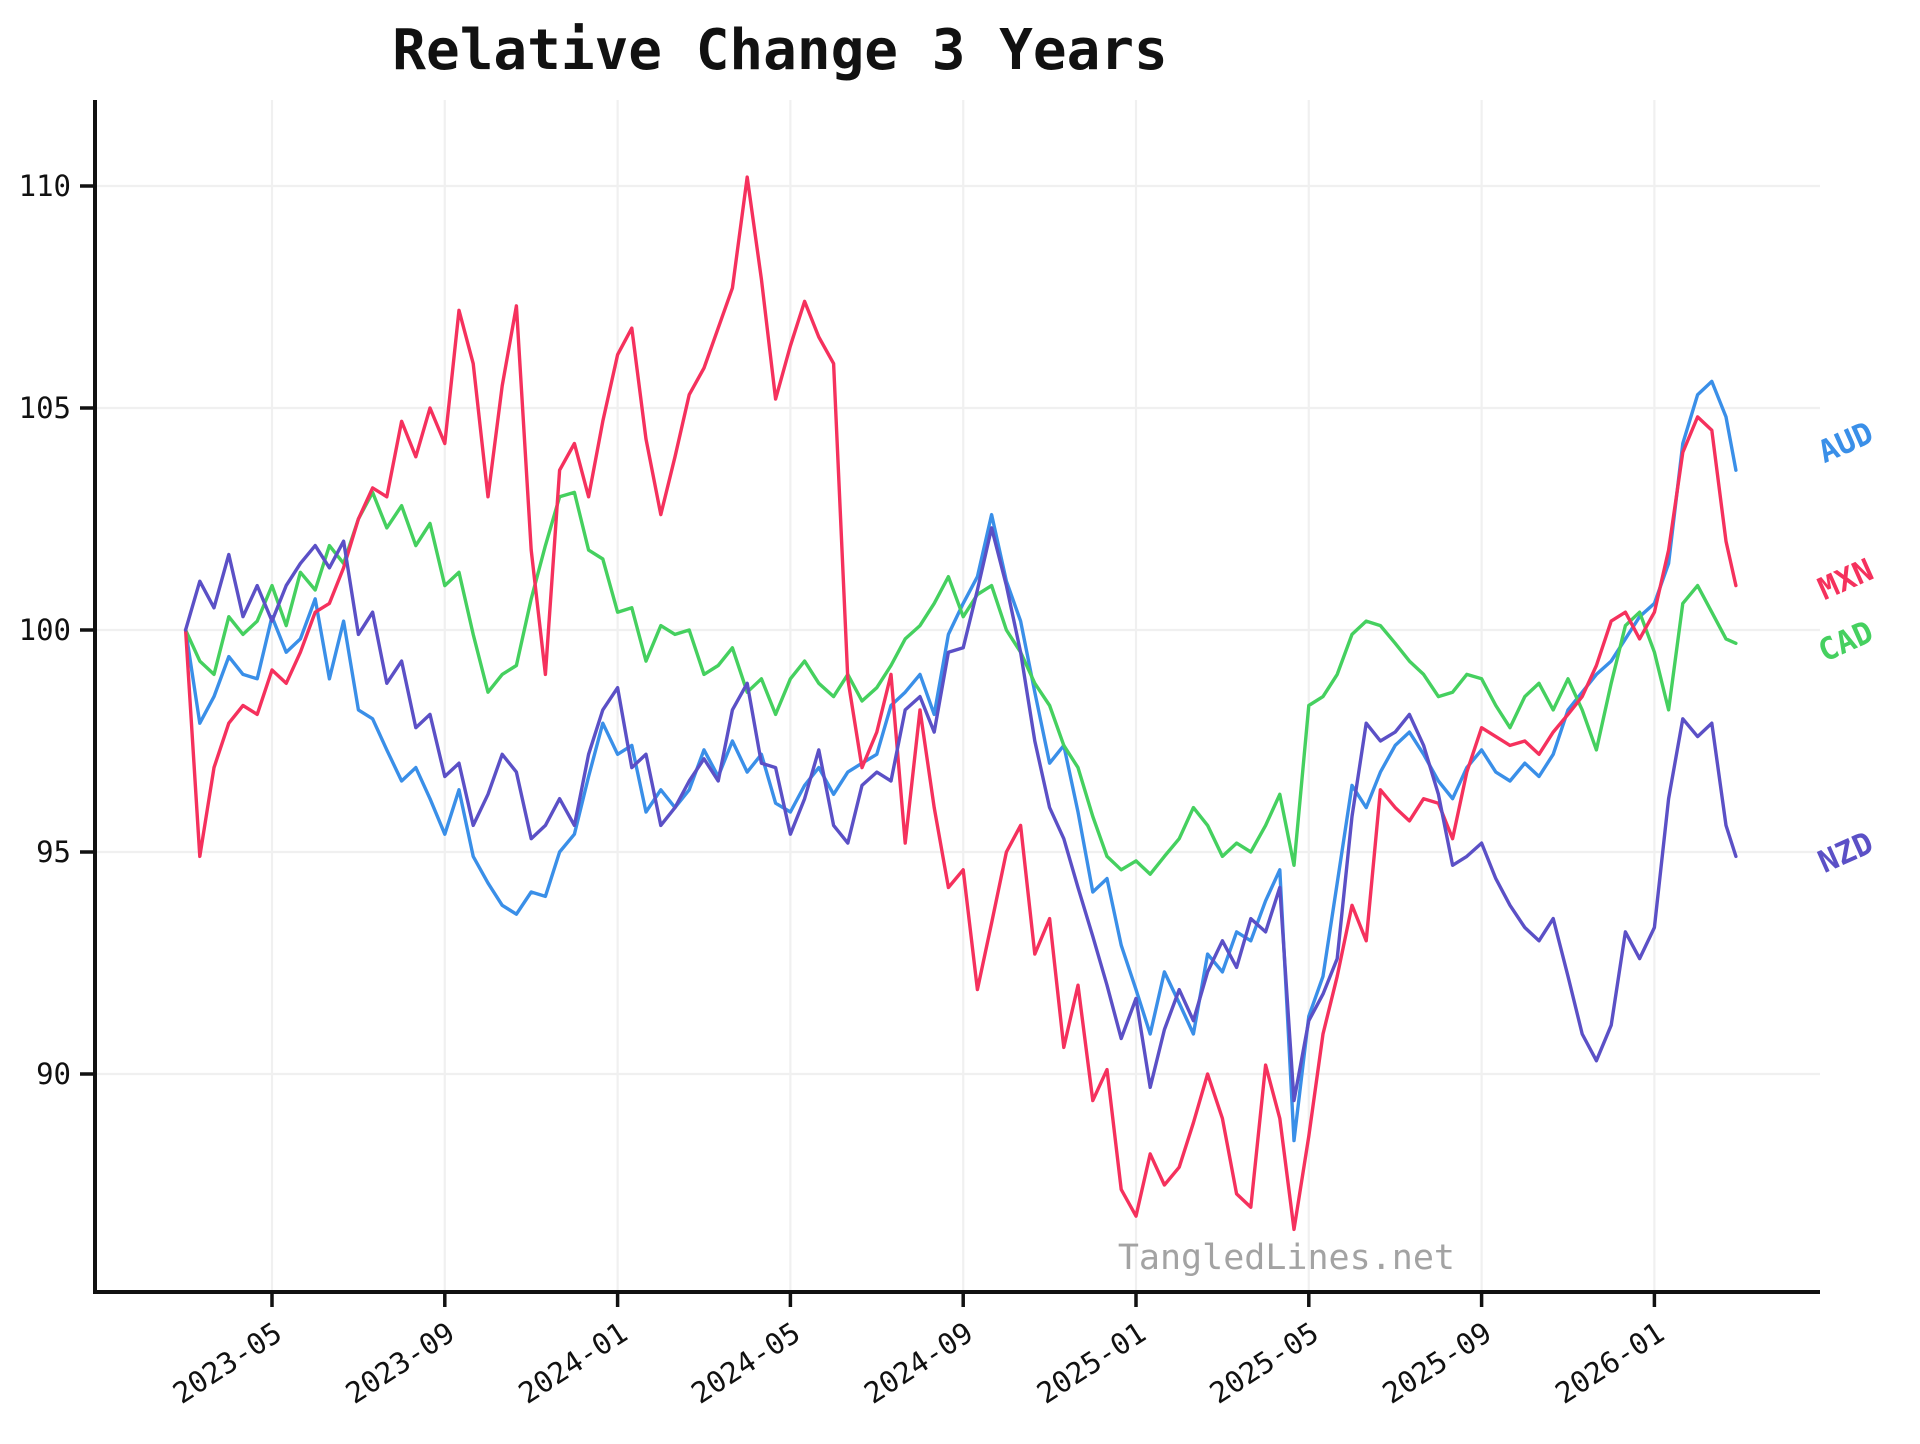 The width and height of the screenshot is (1920, 1444). I want to click on y-tick-label: 105, so click(45, 408).